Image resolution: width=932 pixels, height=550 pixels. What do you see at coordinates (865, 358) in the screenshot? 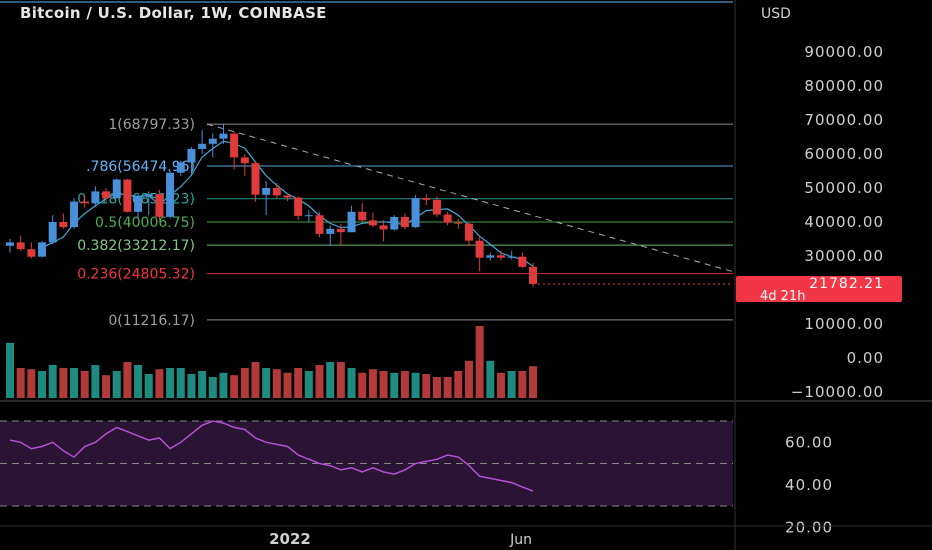
I see `price-axis-label: 0.00` at bounding box center [865, 358].